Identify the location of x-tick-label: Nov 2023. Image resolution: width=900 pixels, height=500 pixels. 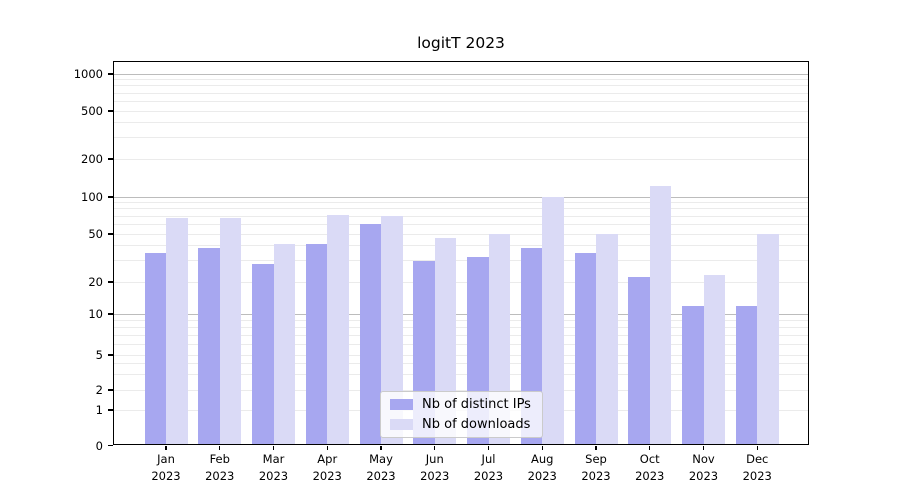
(703, 467).